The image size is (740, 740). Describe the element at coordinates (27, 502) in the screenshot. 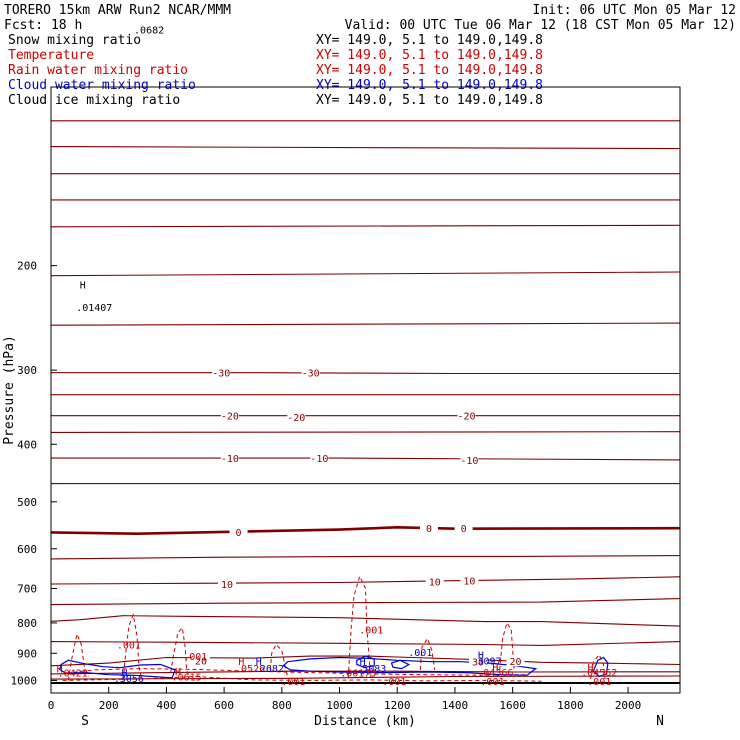

I see `y-tick-label: 500` at that location.